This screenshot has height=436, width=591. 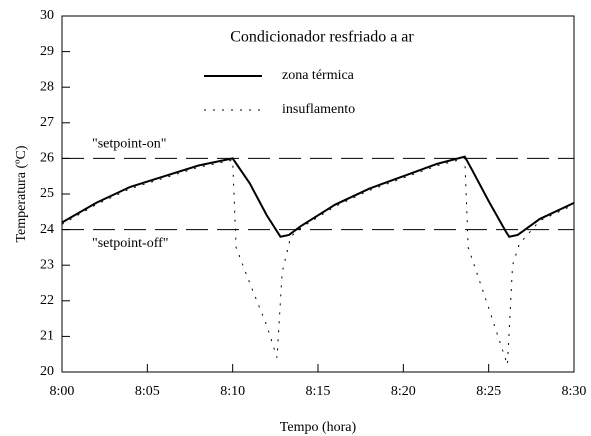 I want to click on y-tick-label: 20, so click(x=47, y=371).